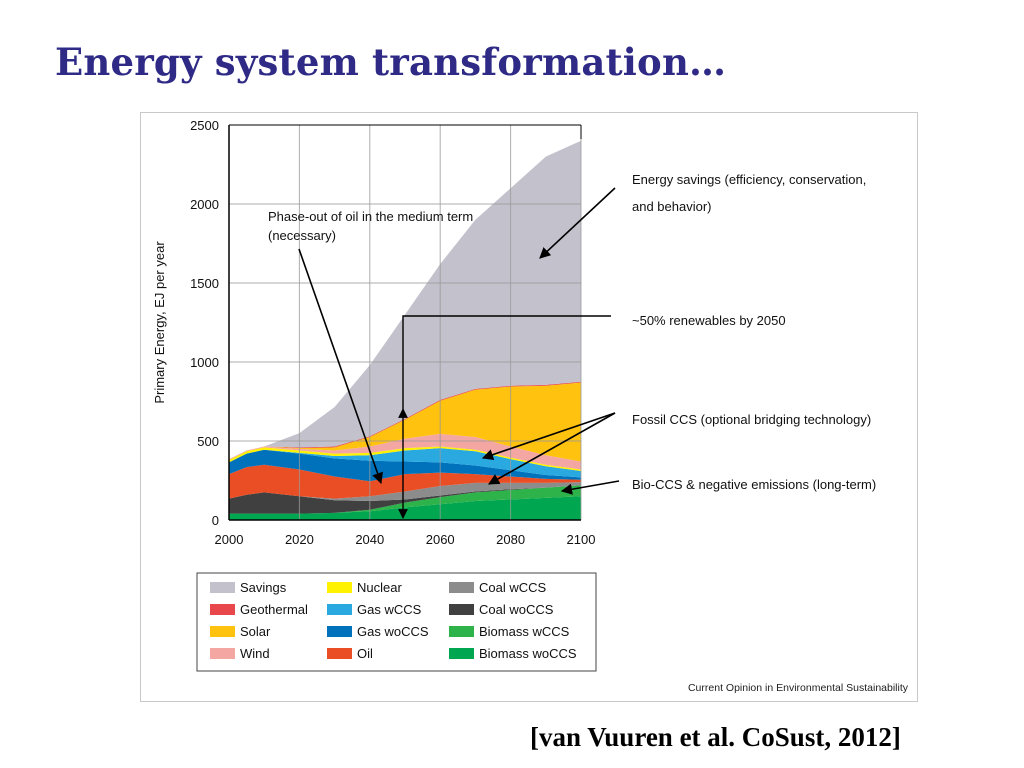  I want to click on legend-swatch-oil, so click(339, 653).